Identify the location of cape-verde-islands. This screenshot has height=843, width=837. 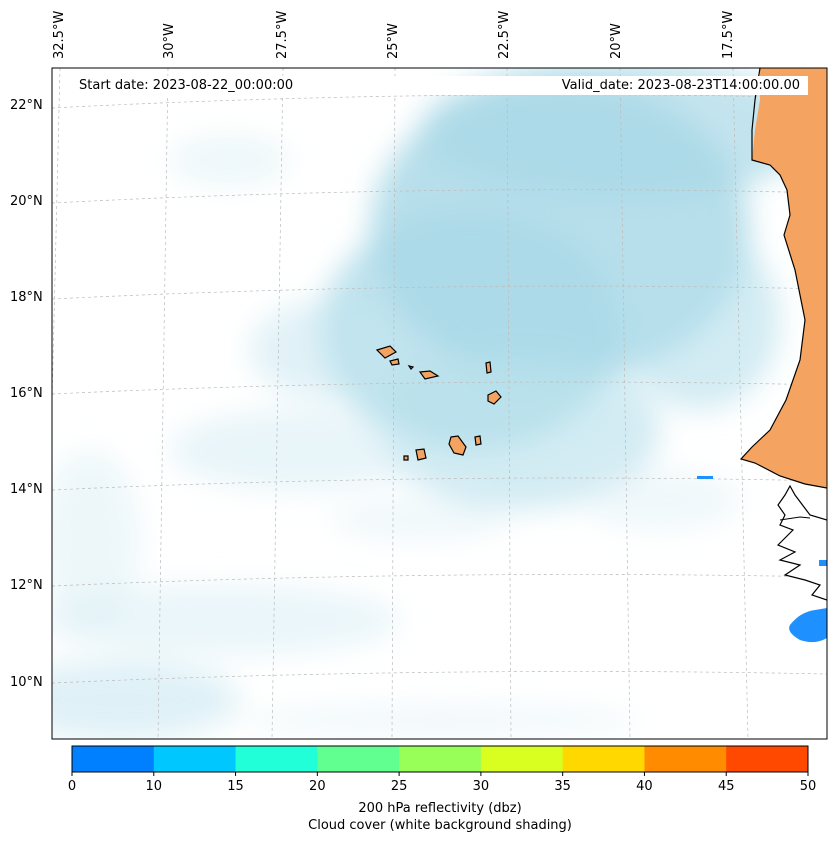
(438, 403).